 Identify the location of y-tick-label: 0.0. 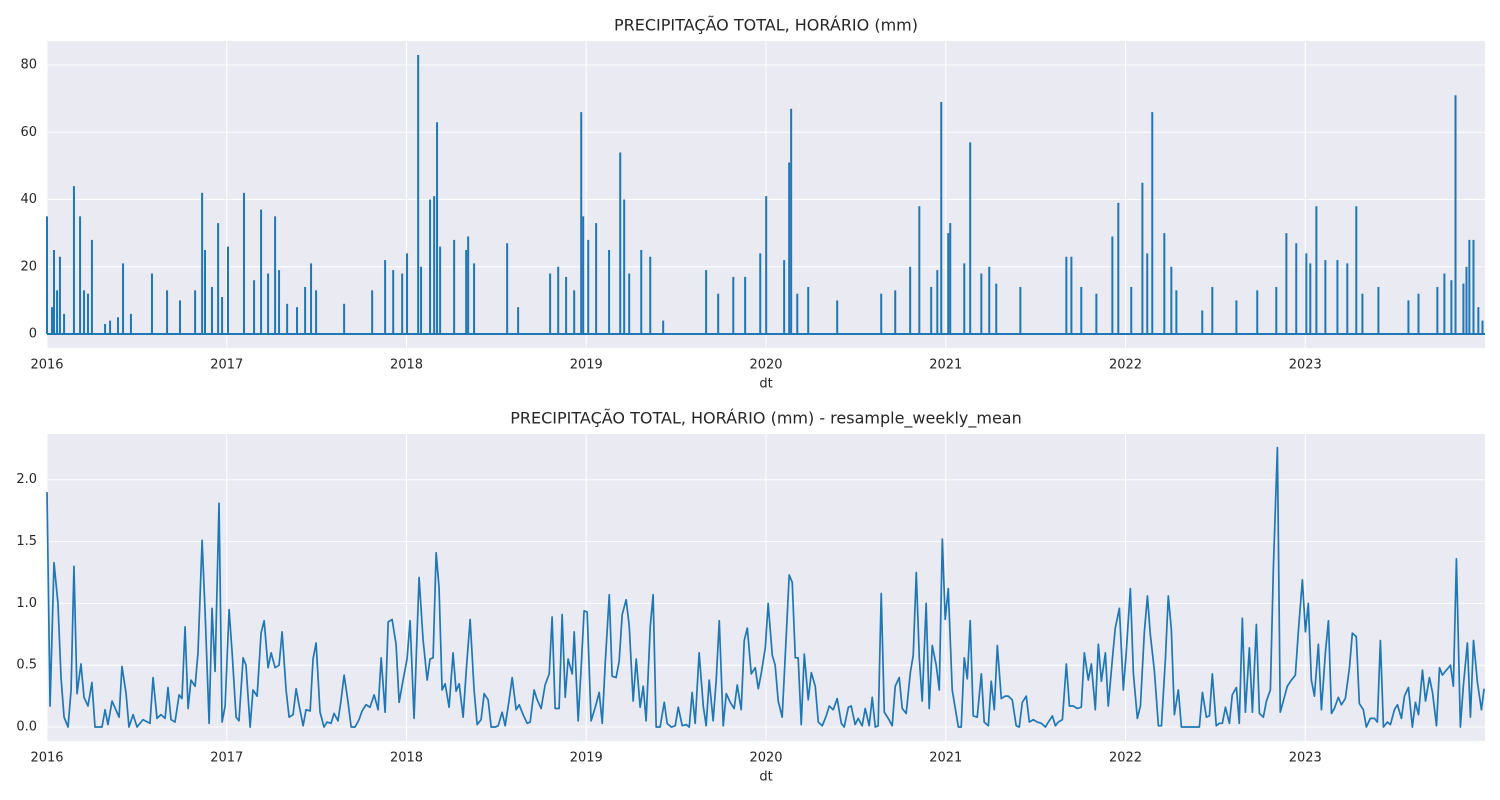
(26, 727).